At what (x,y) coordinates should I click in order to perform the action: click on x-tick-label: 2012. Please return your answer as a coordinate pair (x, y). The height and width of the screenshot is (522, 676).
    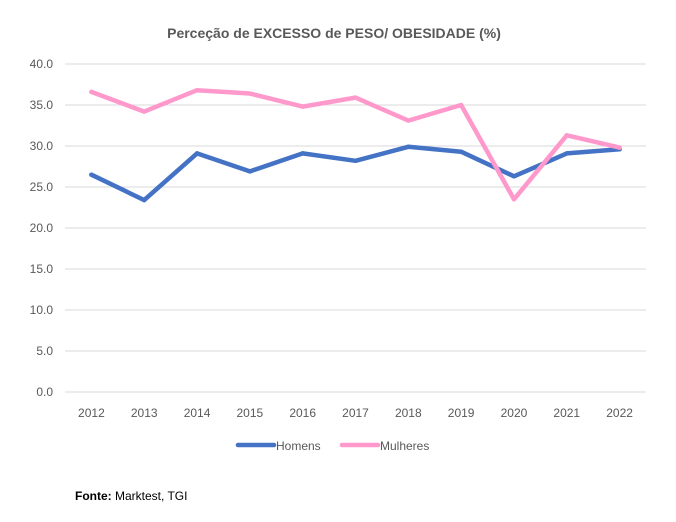
    Looking at the image, I should click on (91, 413).